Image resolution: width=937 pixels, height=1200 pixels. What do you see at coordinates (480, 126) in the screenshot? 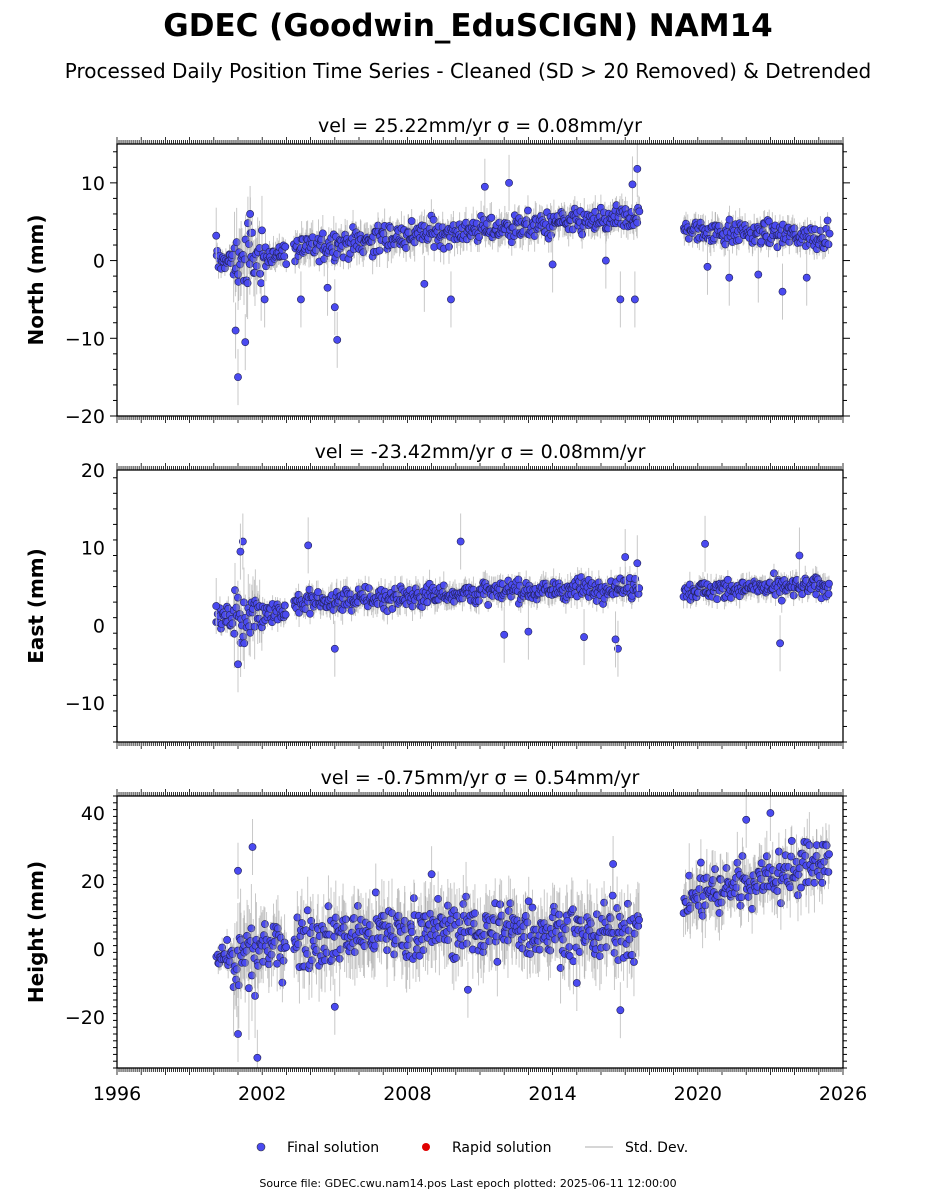
I see `panel-title-north: vel = 25.22mm/yr σ = 0.08mm/yr` at bounding box center [480, 126].